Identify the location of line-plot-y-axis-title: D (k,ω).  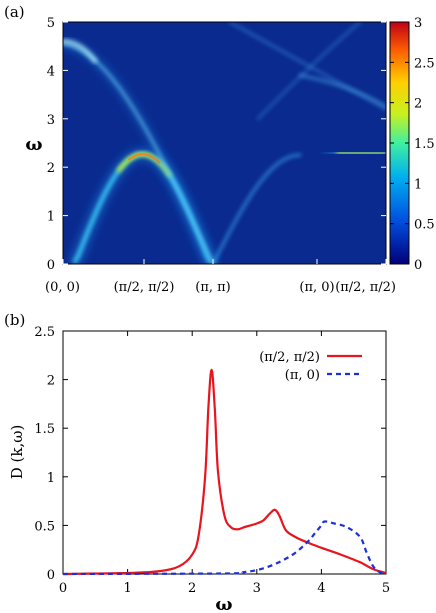
(17, 452).